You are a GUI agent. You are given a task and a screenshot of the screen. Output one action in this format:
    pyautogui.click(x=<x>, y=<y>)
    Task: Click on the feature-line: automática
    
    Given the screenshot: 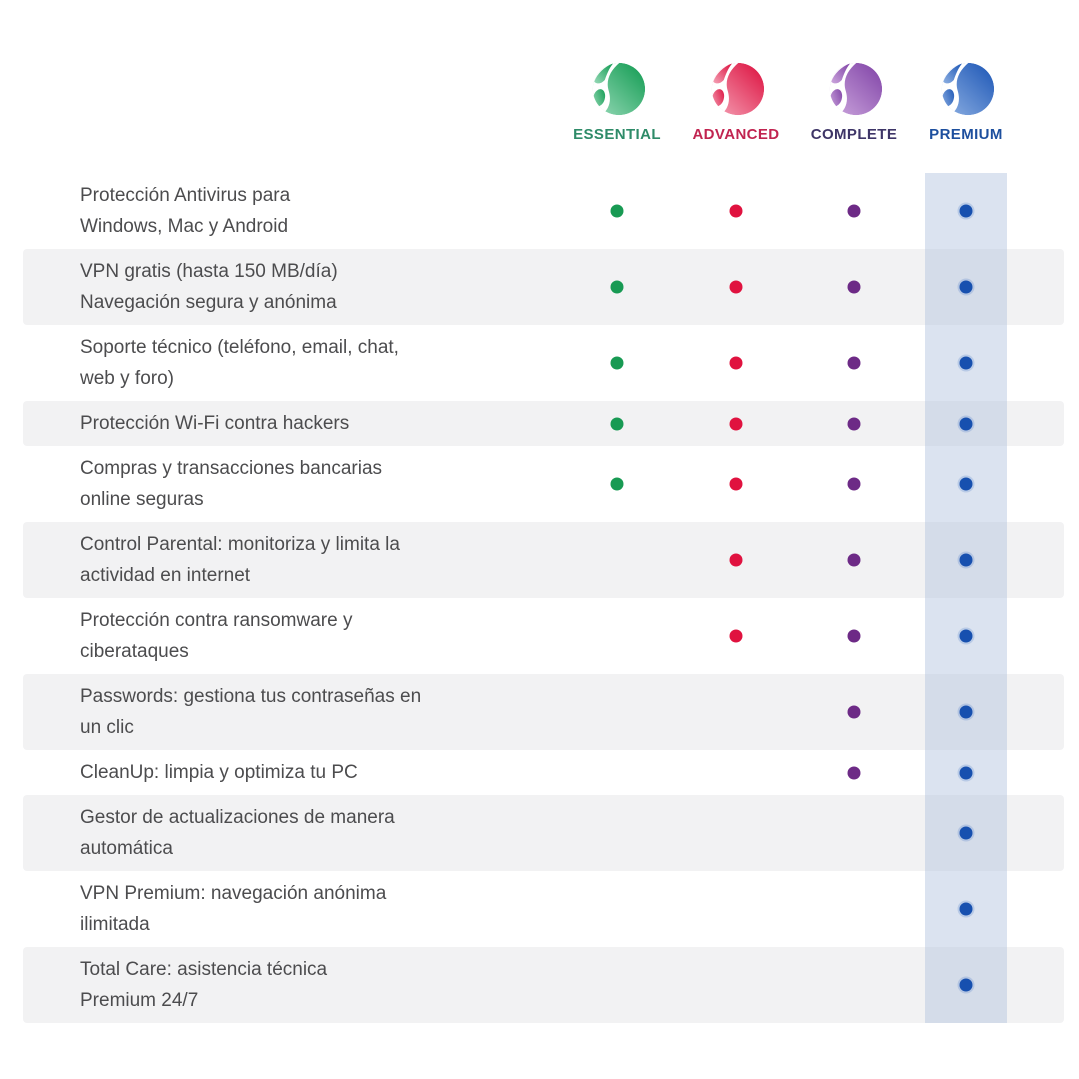 What is the action you would take?
    pyautogui.click(x=126, y=848)
    